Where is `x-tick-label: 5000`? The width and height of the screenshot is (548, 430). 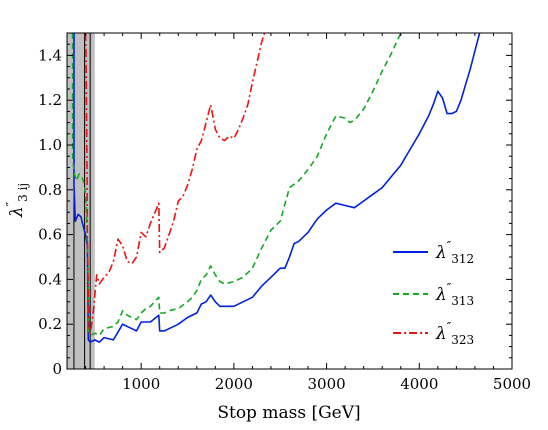
x-tick-label: 5000 is located at coordinates (512, 384).